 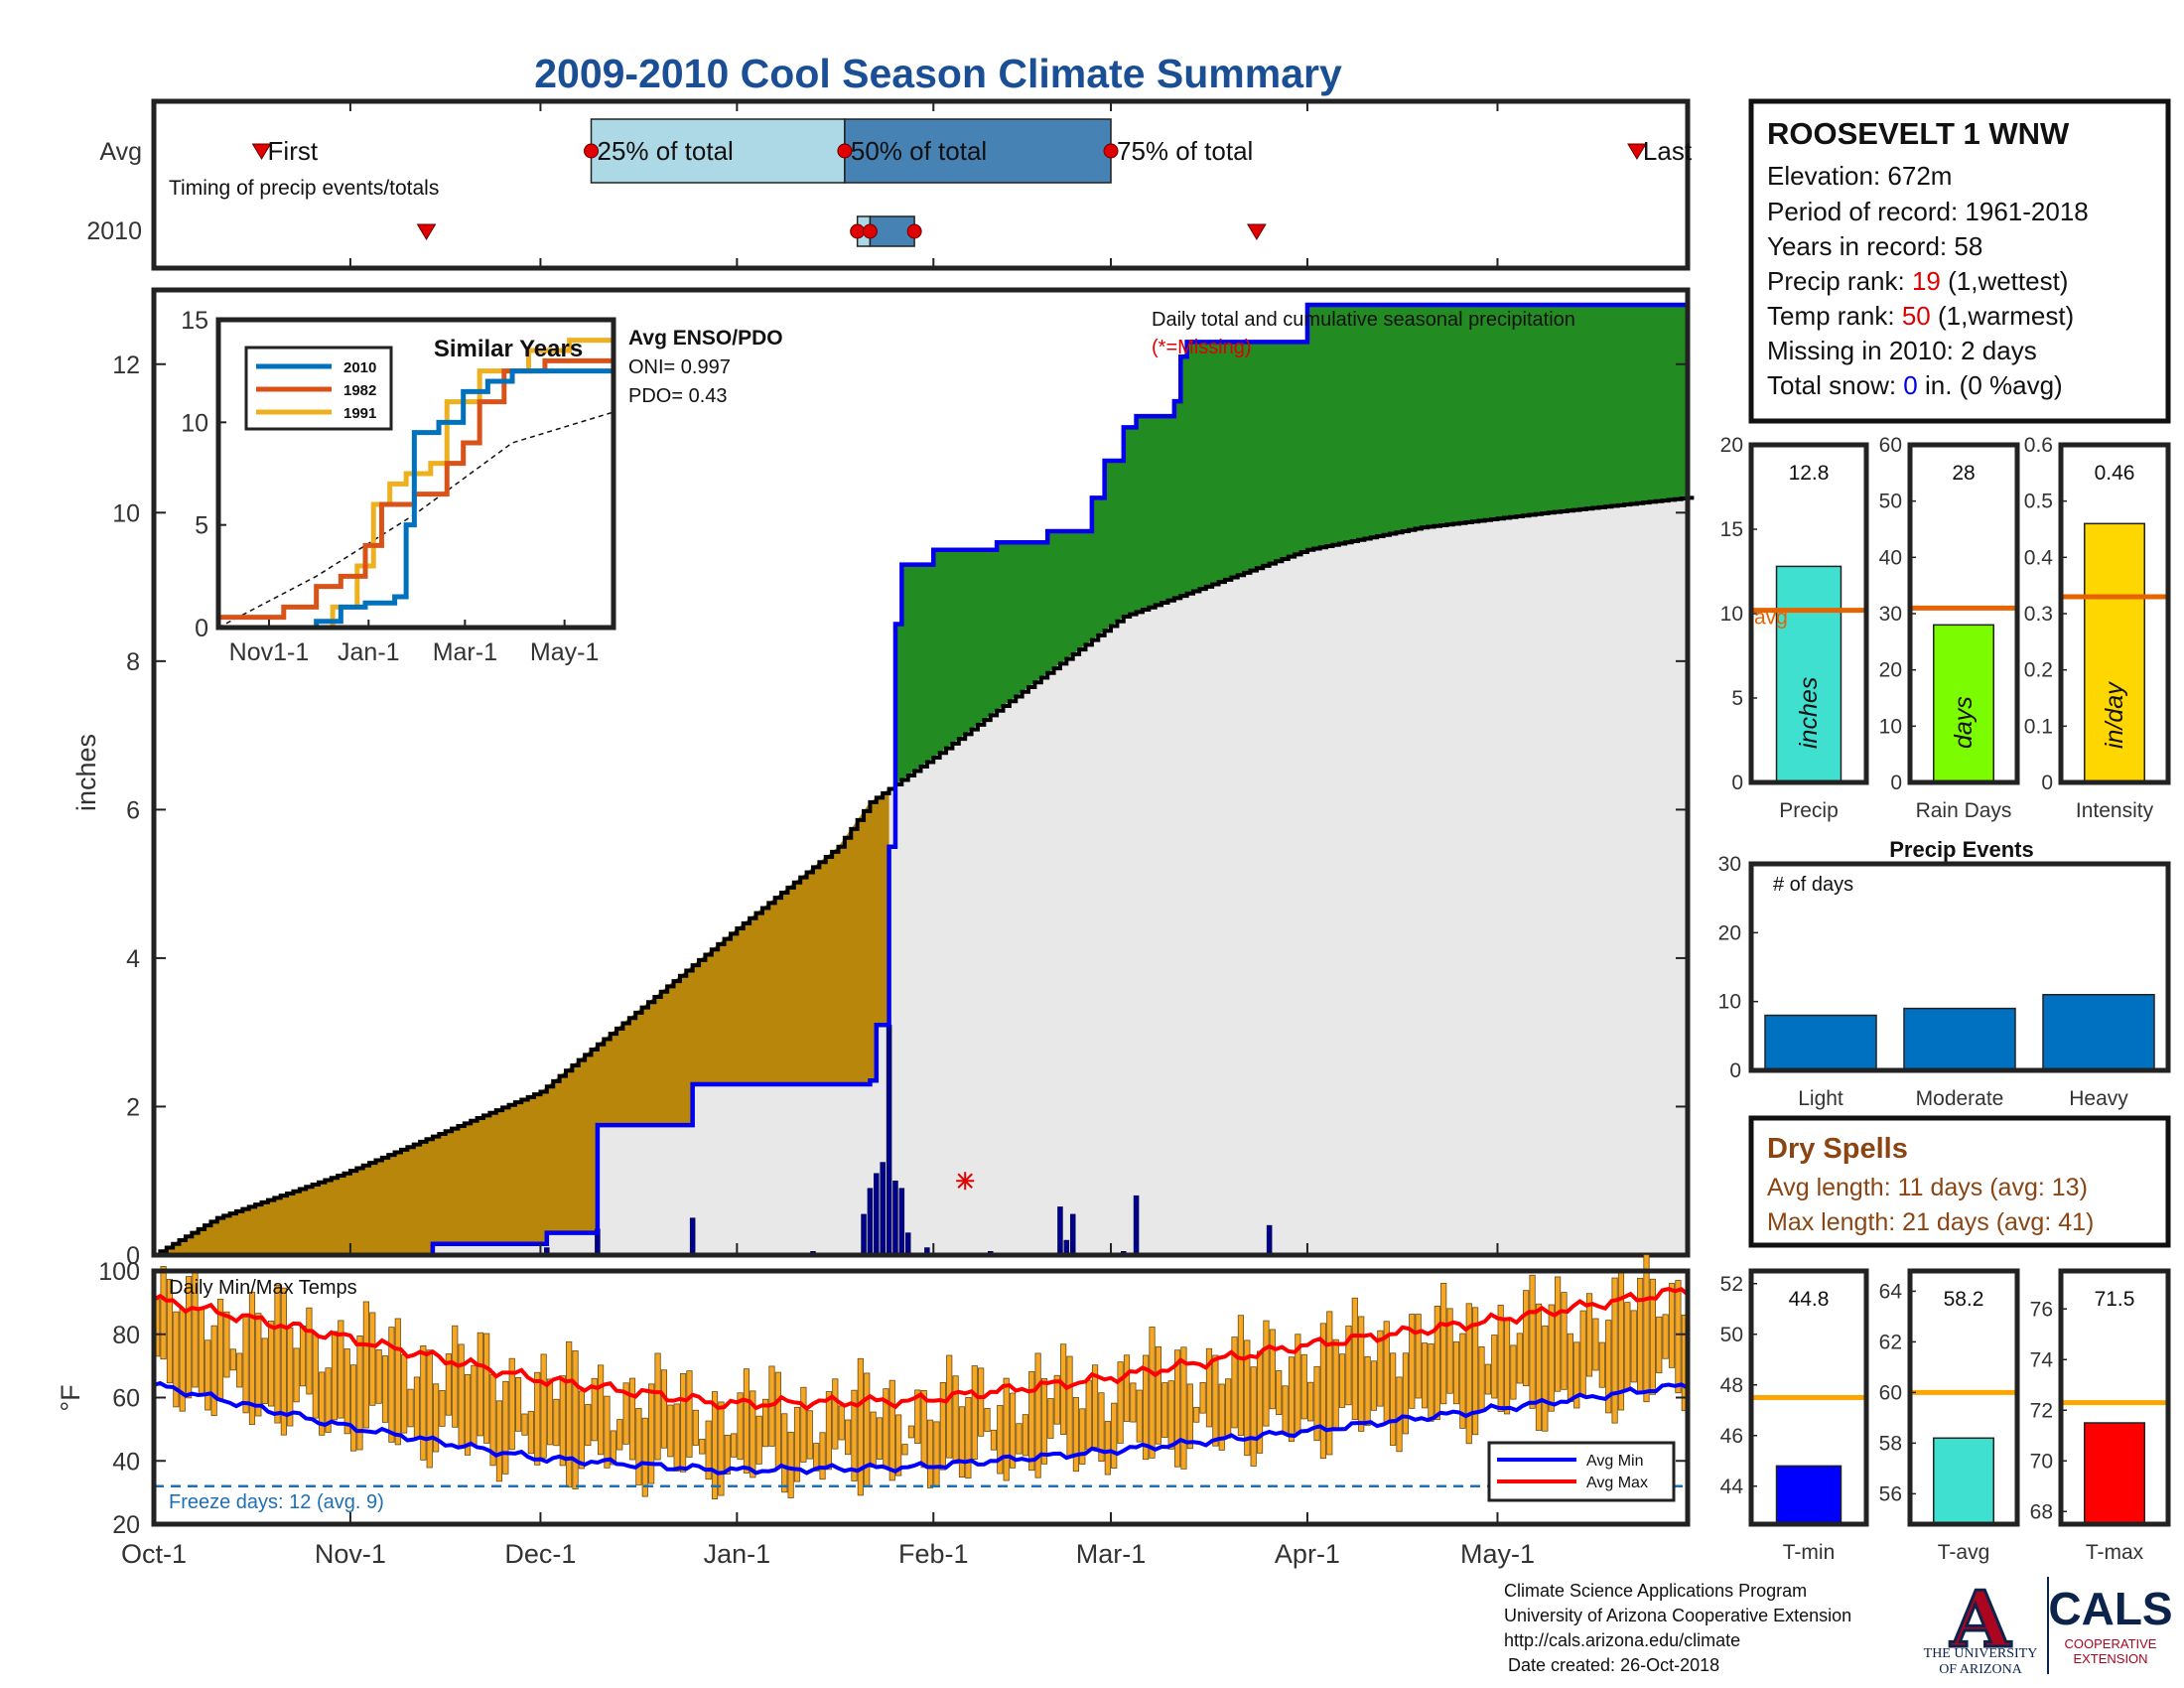 What do you see at coordinates (269, 652) in the screenshot?
I see `inset-x-tick-label: Nov1-1` at bounding box center [269, 652].